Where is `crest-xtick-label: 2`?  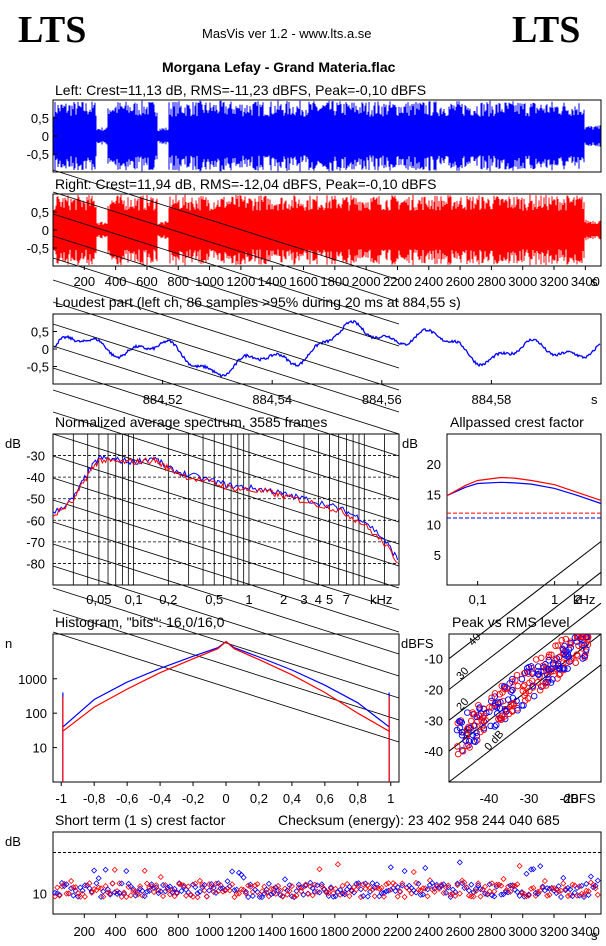 crest-xtick-label: 2 is located at coordinates (577, 599).